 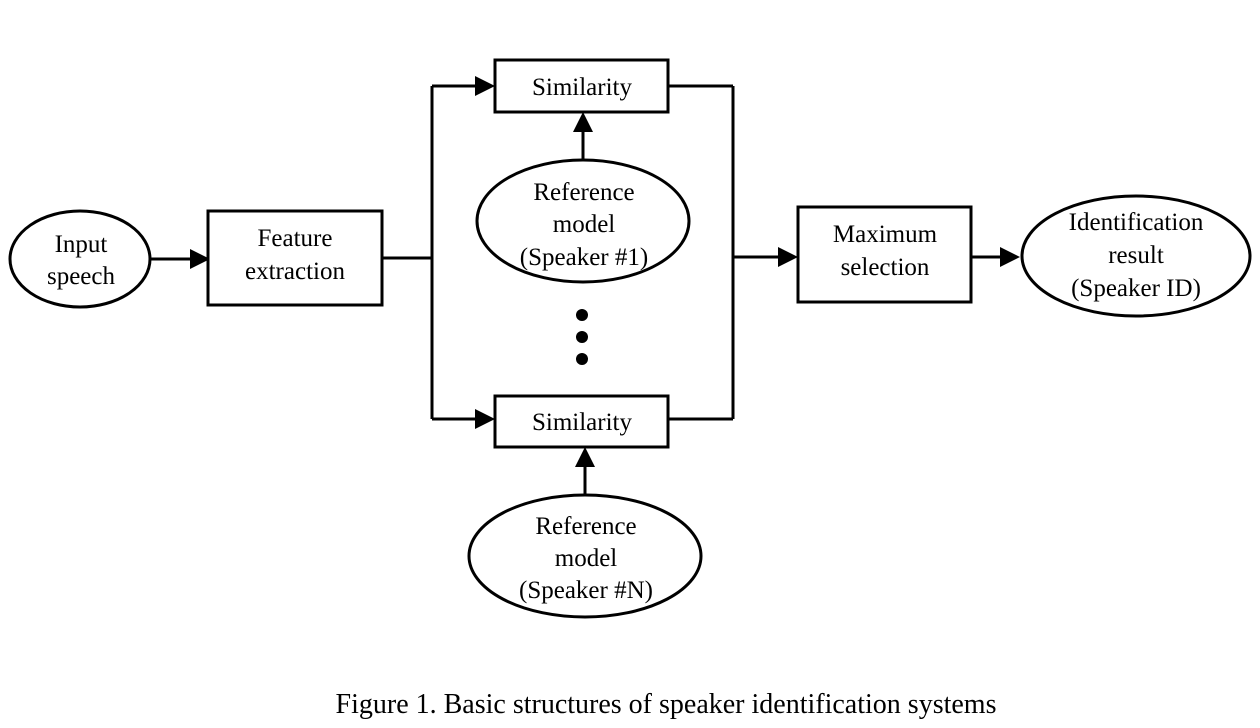 I want to click on maximum-selection-label-line2: selection, so click(x=885, y=267).